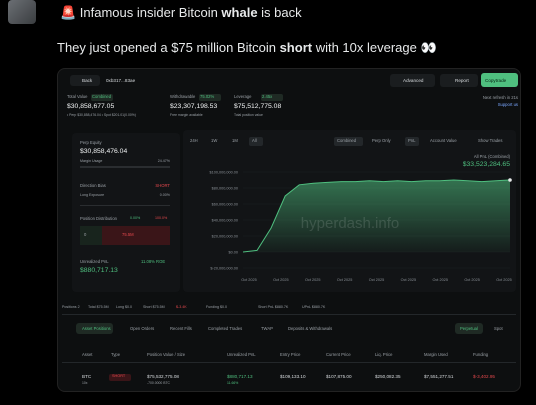 This screenshot has height=405, width=536. Describe the element at coordinates (491, 156) in the screenshot. I see `pnl-label: All PnL (Combined)` at that location.